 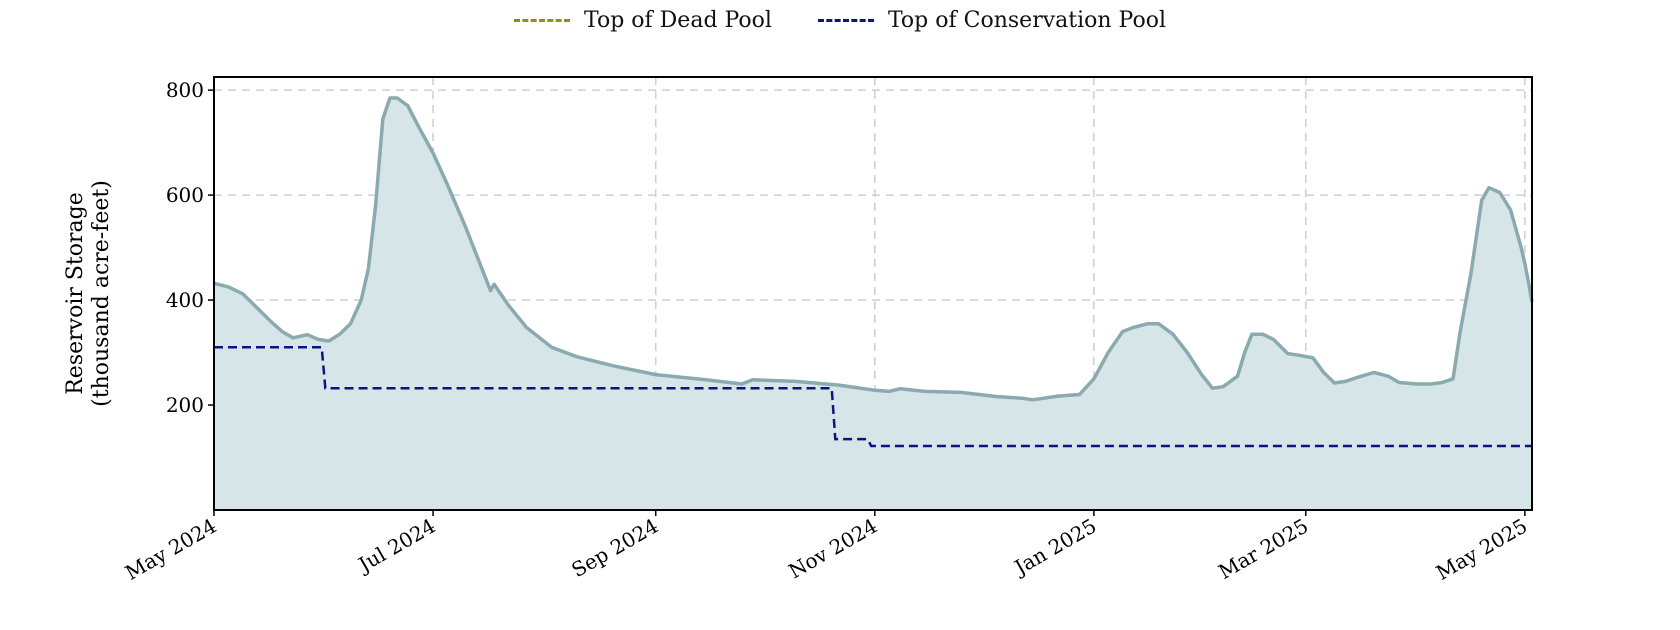 What do you see at coordinates (1263, 549) in the screenshot?
I see `x-tick-label: Mar 2025` at bounding box center [1263, 549].